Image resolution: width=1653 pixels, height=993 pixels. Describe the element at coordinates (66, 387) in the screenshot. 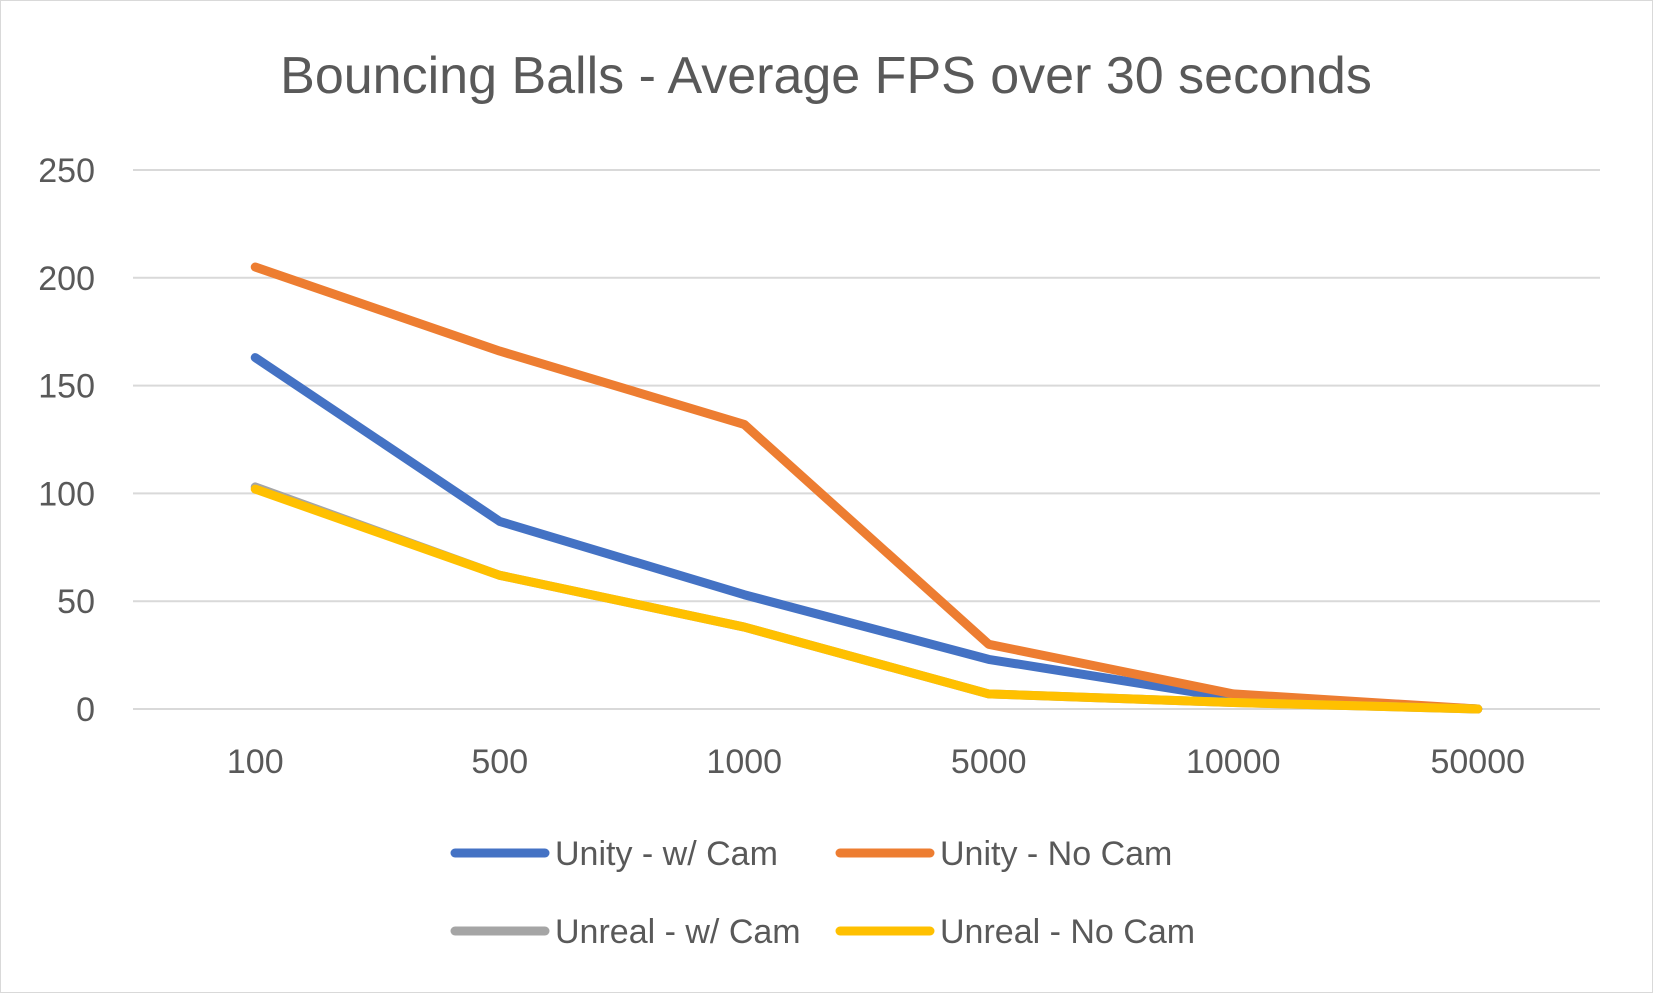

I see `y-tick-label: 150` at that location.